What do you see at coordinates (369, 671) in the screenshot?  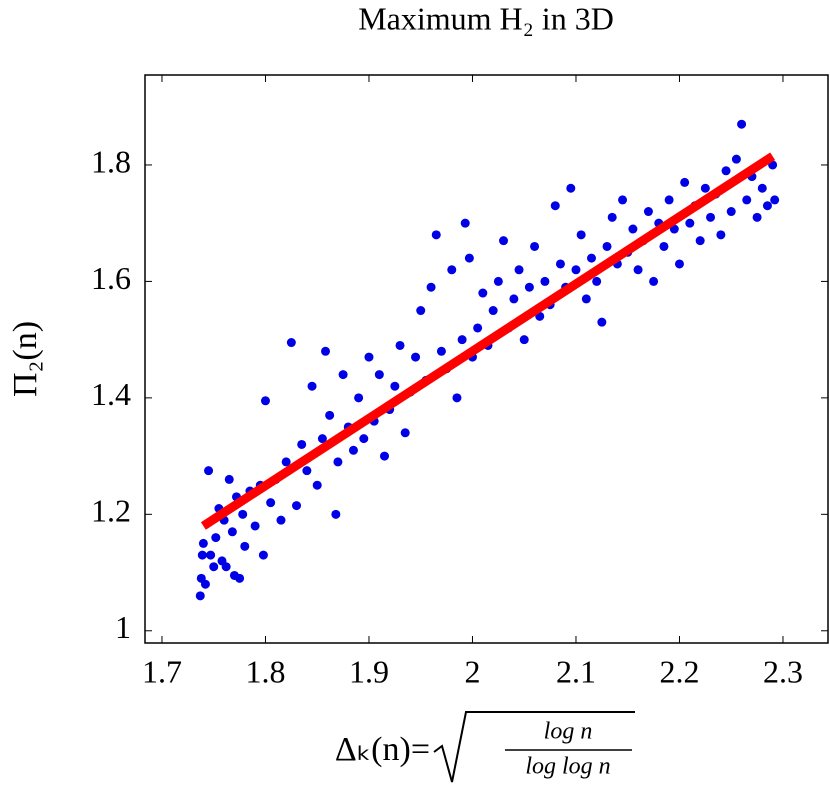 I see `x-tick-label: 1.9` at bounding box center [369, 671].